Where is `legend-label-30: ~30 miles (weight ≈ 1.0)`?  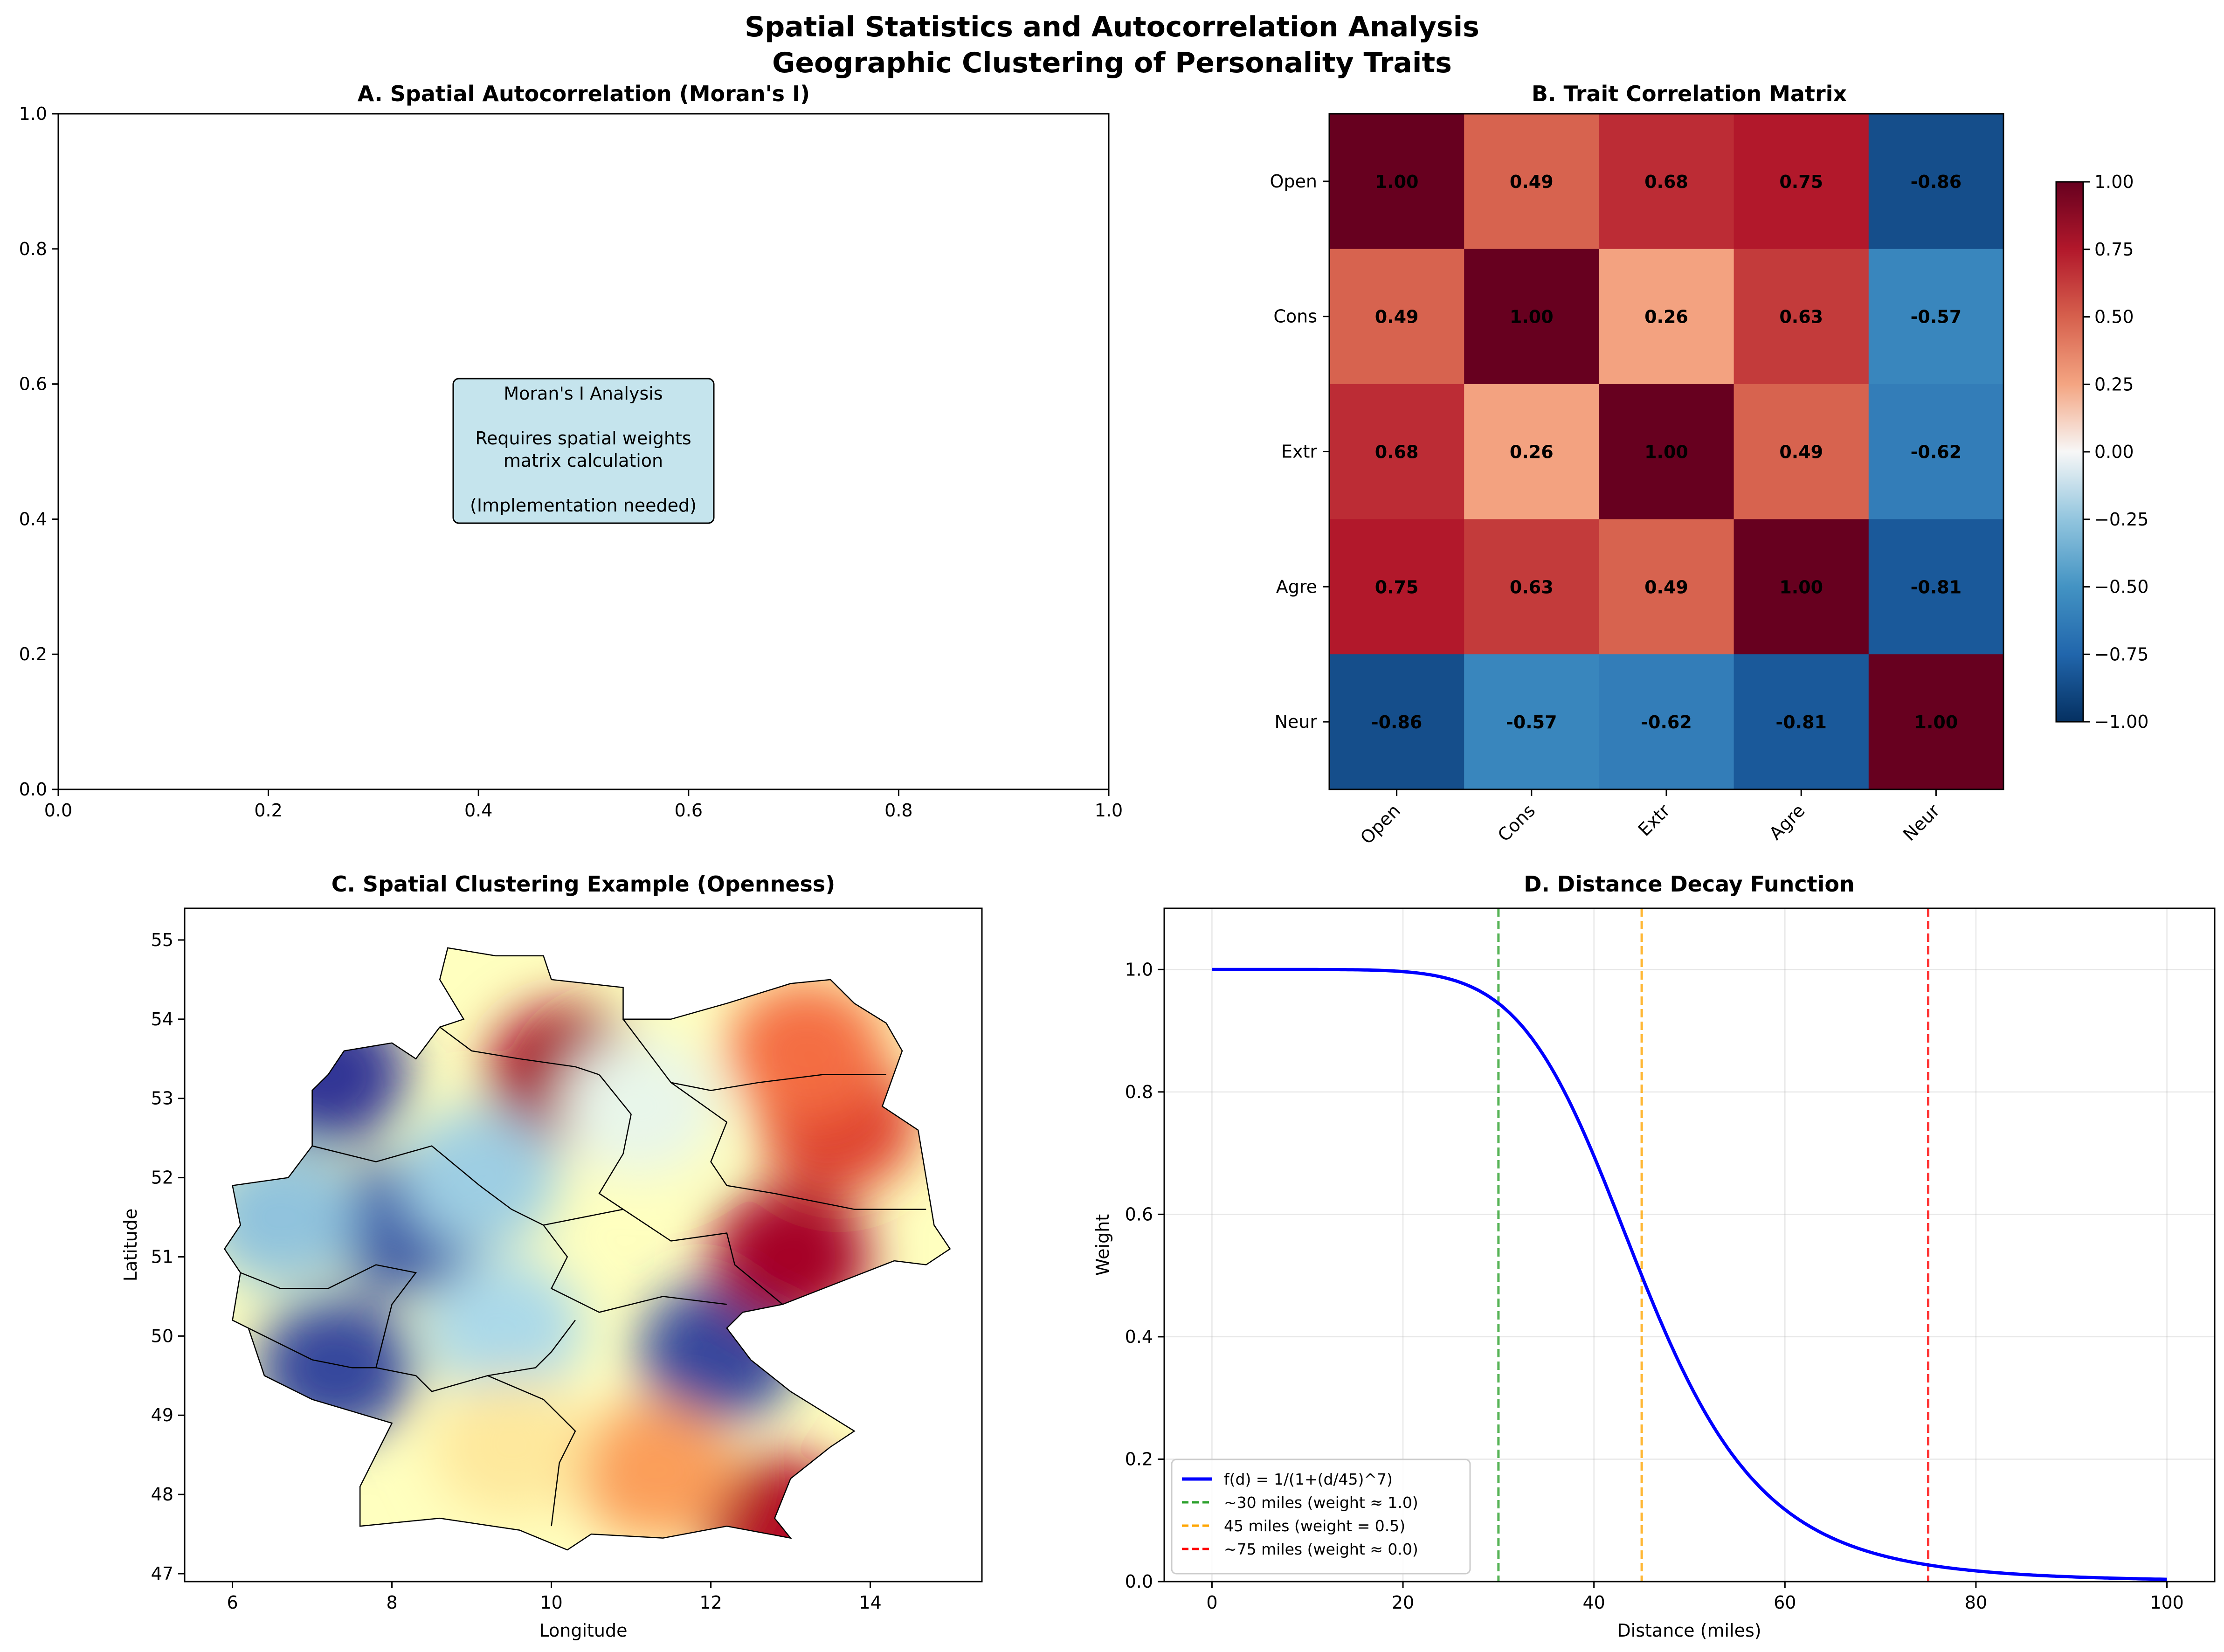 legend-label-30: ~30 miles (weight ≈ 1.0) is located at coordinates (1321, 1502).